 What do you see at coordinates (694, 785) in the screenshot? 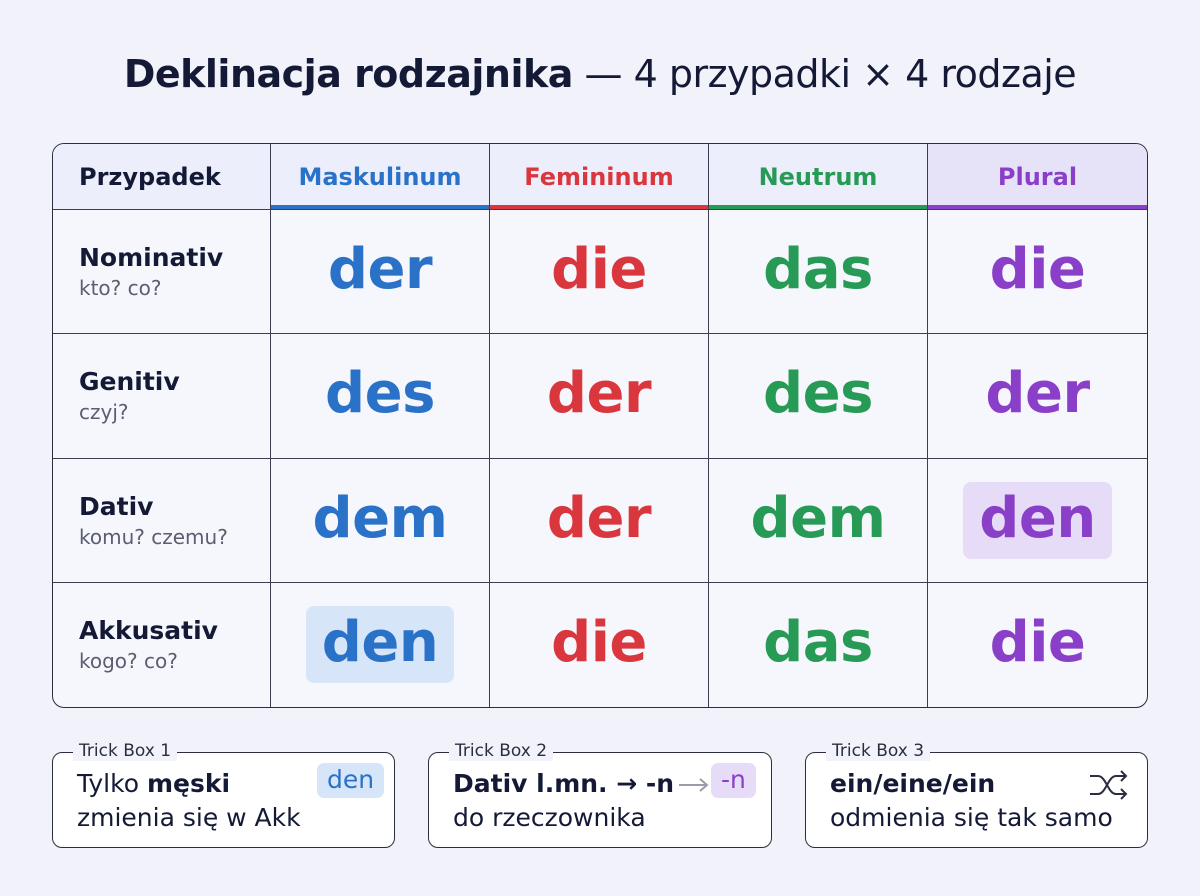
I see `arrow-icon` at bounding box center [694, 785].